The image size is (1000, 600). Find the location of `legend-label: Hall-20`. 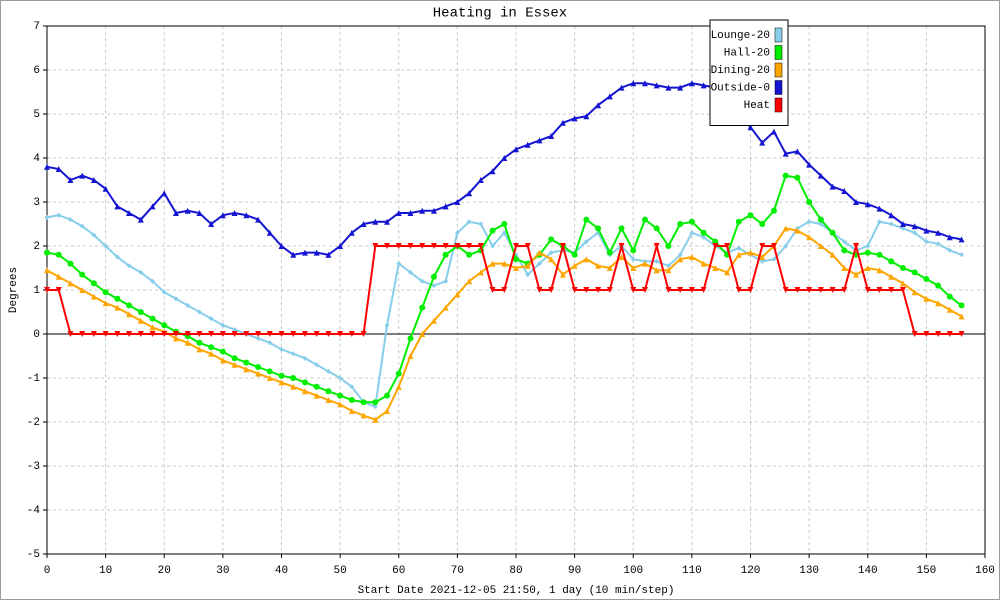

legend-label: Hall-20 is located at coordinates (747, 53).